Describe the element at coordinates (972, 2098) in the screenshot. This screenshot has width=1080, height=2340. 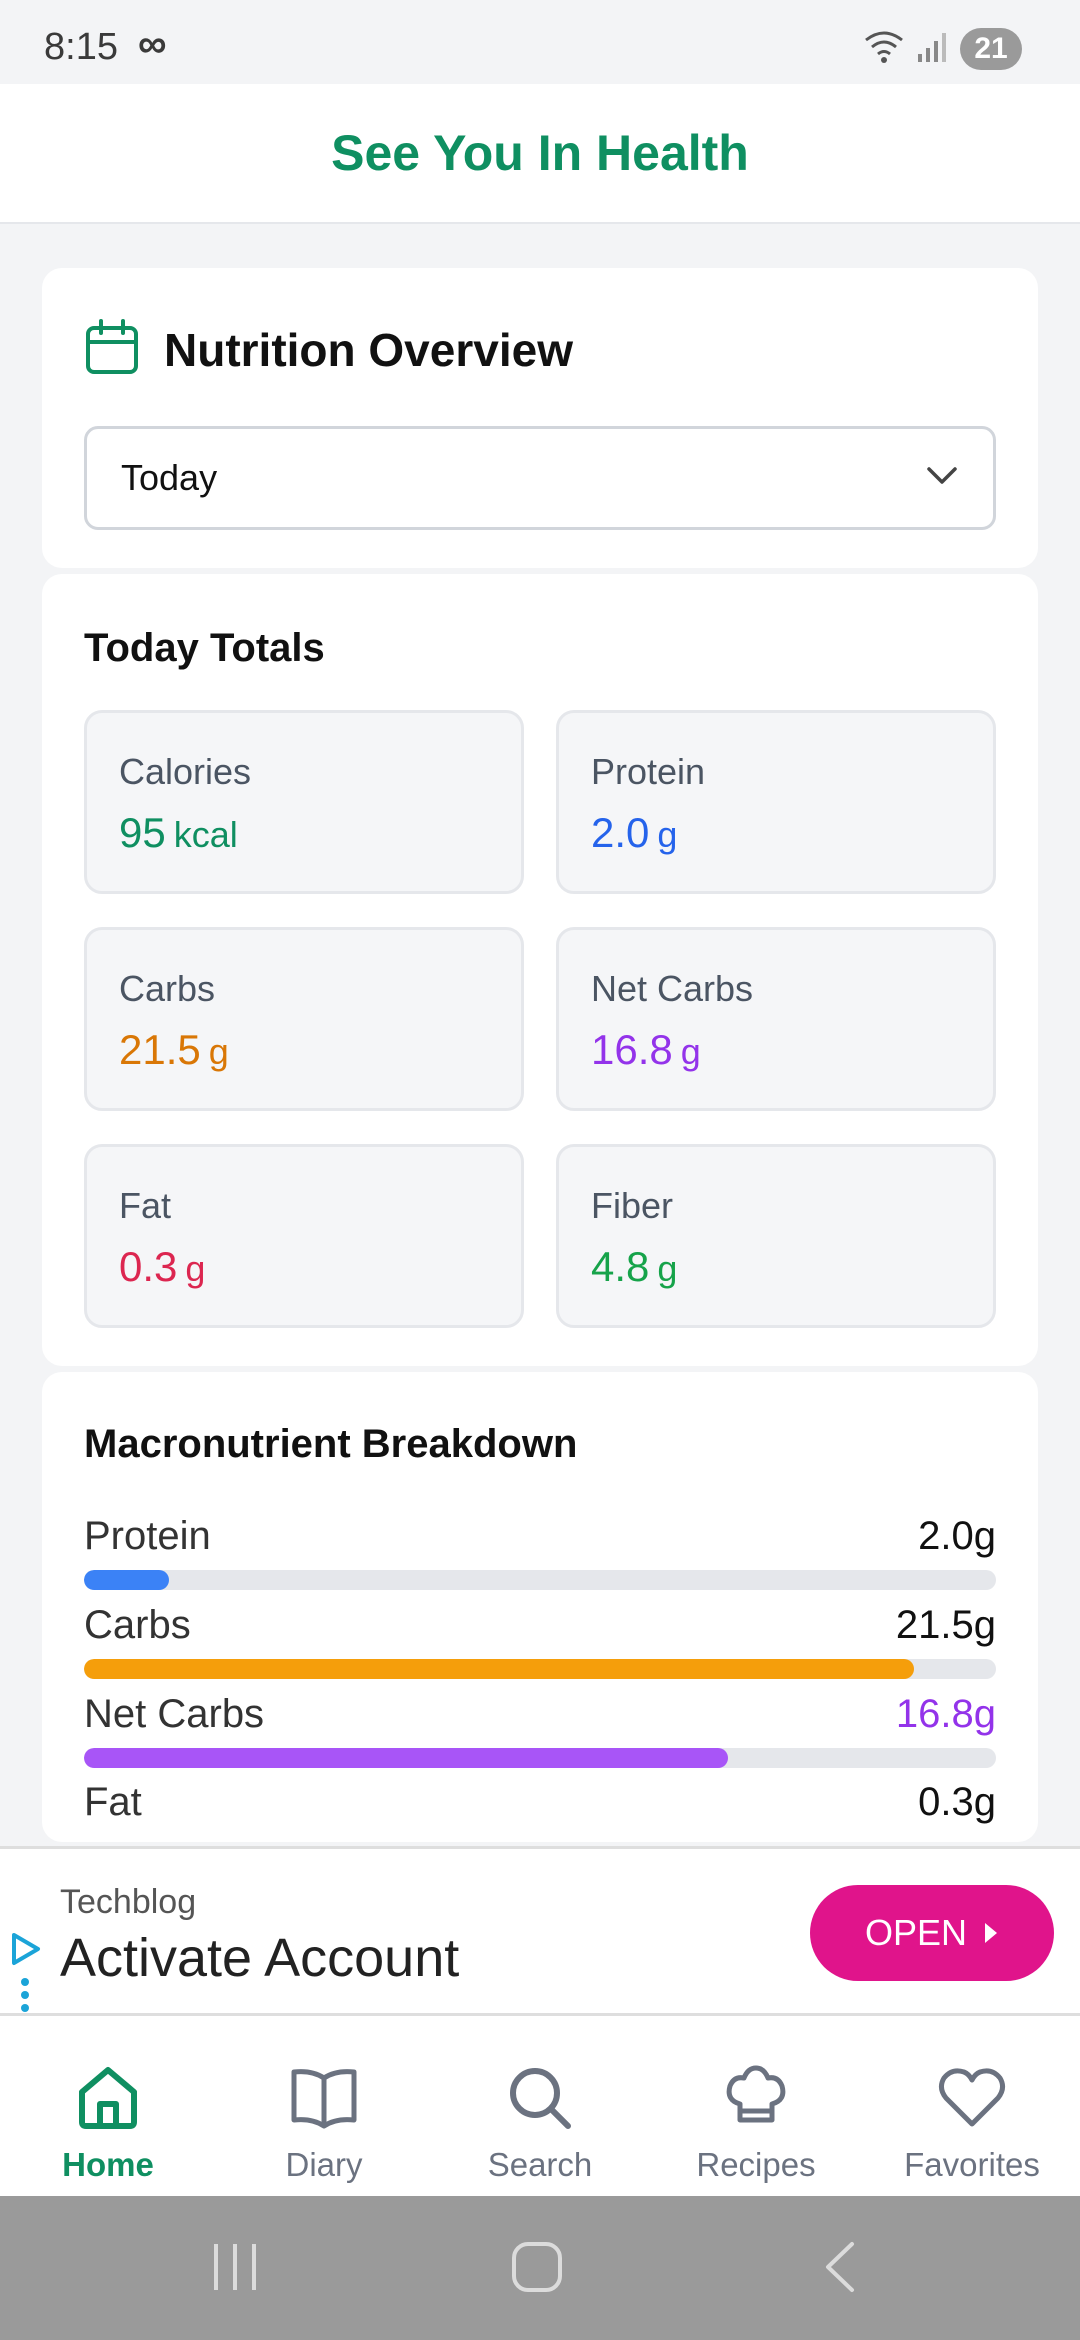
I see `heart-icon` at that location.